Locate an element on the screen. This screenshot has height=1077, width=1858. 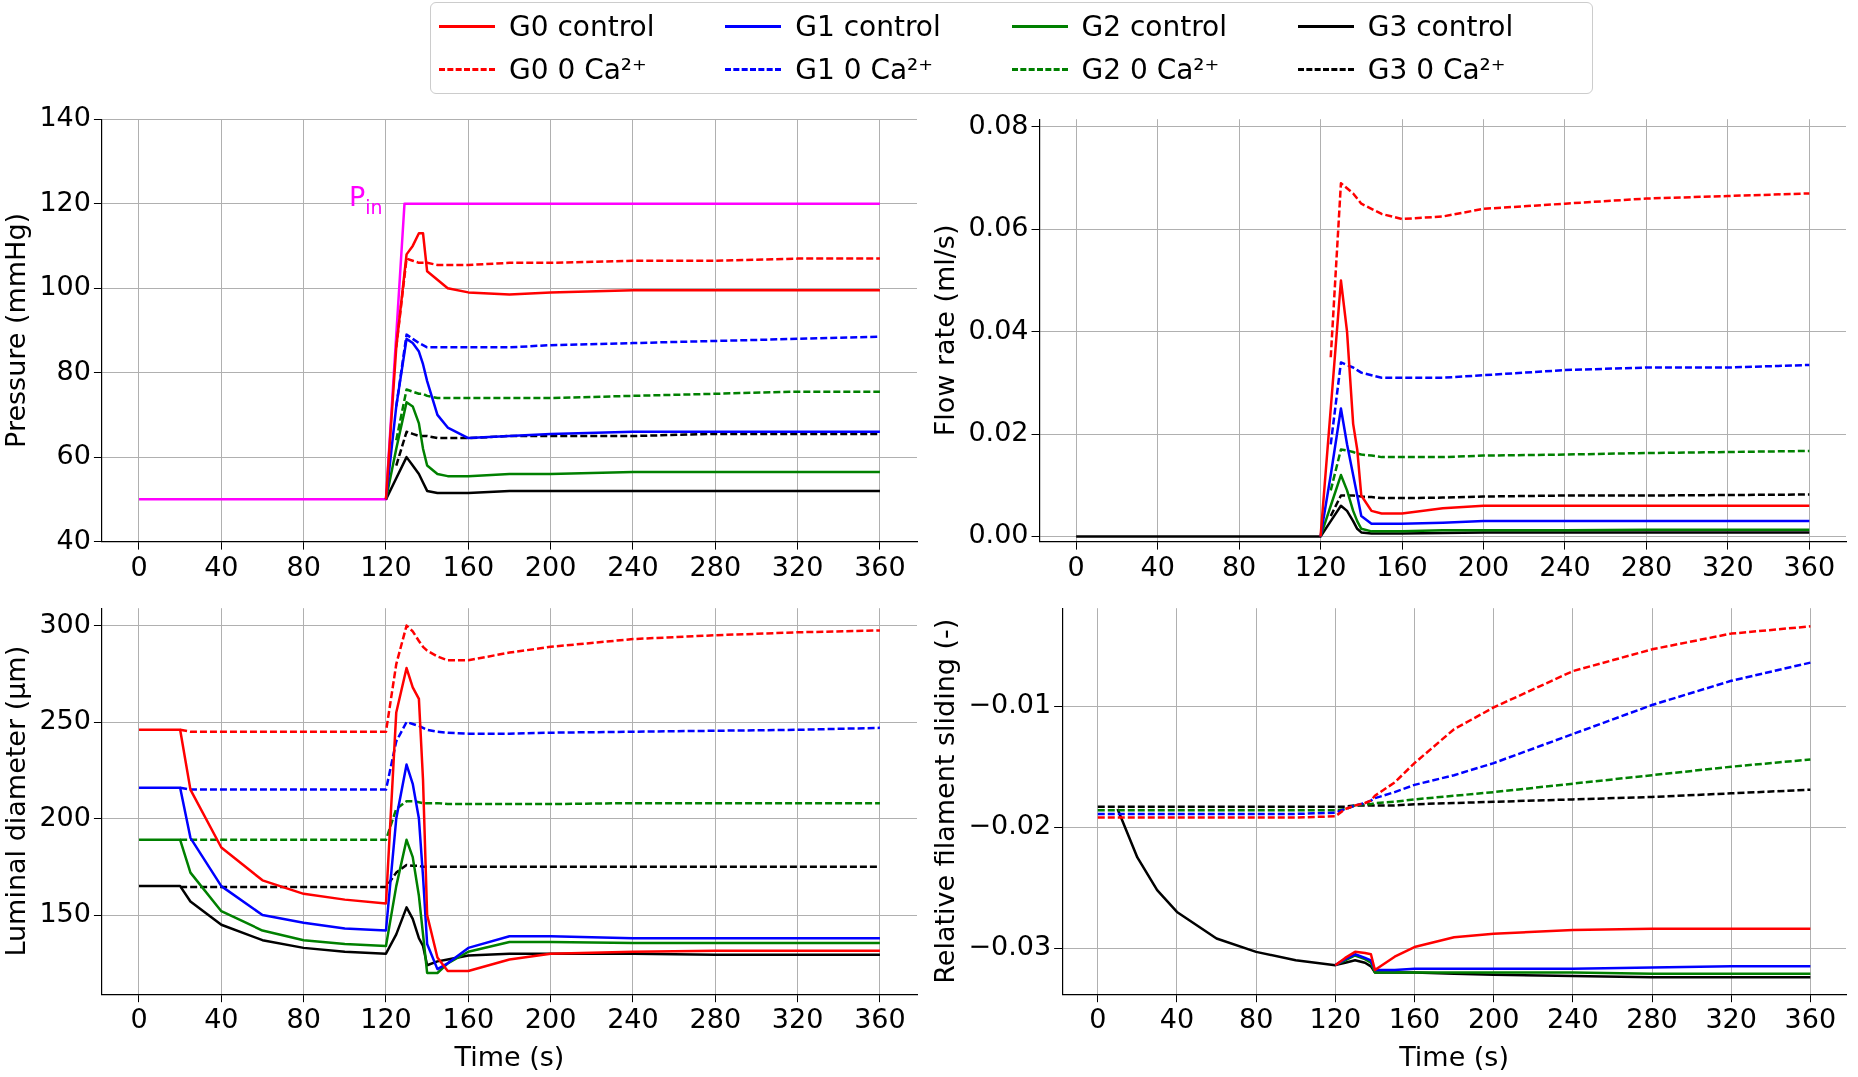
y-axis-title: Luminal diameter (μm) is located at coordinates (16, 801).